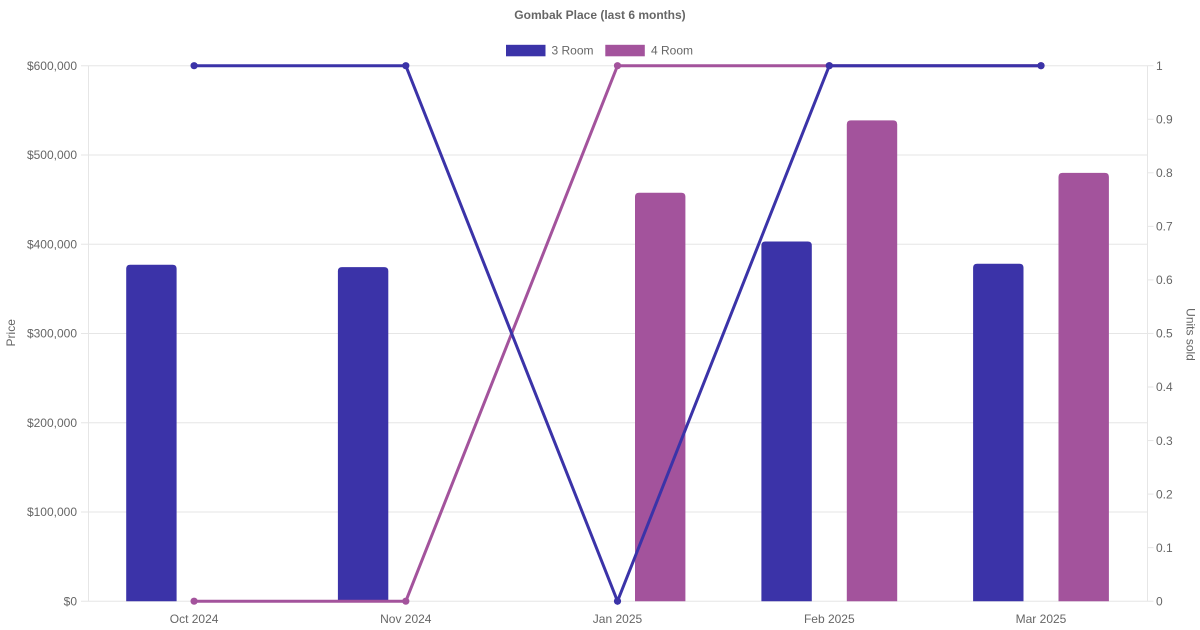 The height and width of the screenshot is (630, 1200). What do you see at coordinates (599, 15) in the screenshot?
I see `svg-text: Gombak Place (last 6 months)` at bounding box center [599, 15].